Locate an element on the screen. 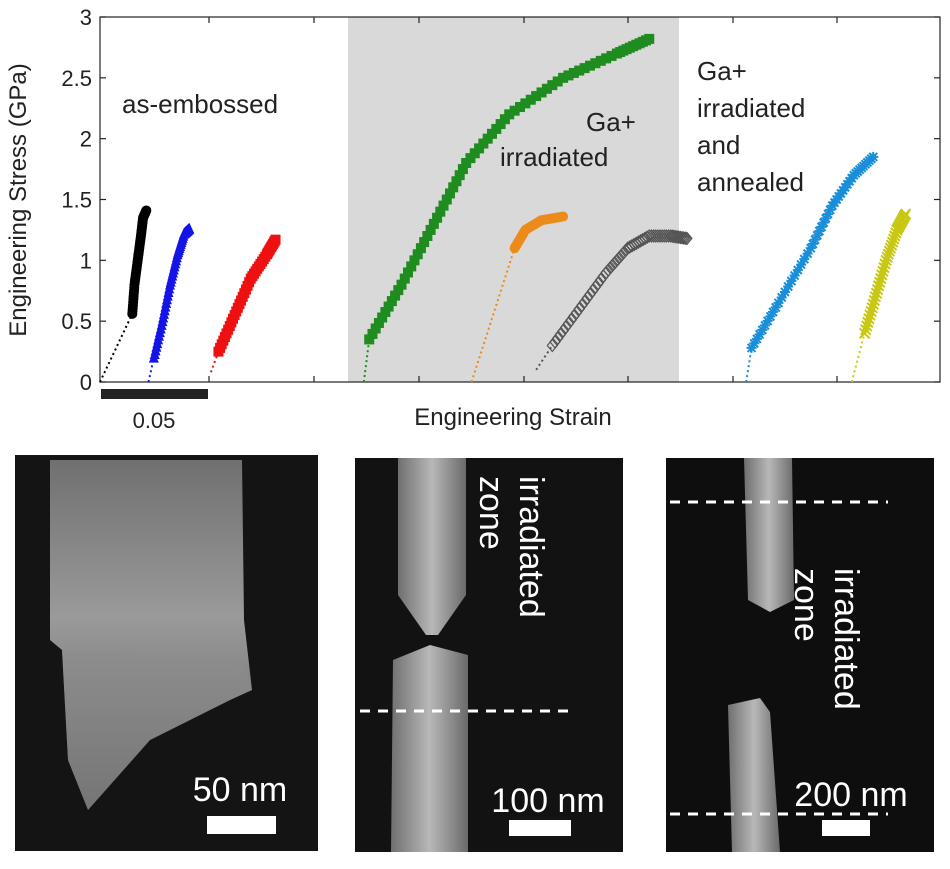 The height and width of the screenshot is (869, 950). annotation-ga-annealed: Ga+ irradiated and annealed is located at coordinates (755, 126).